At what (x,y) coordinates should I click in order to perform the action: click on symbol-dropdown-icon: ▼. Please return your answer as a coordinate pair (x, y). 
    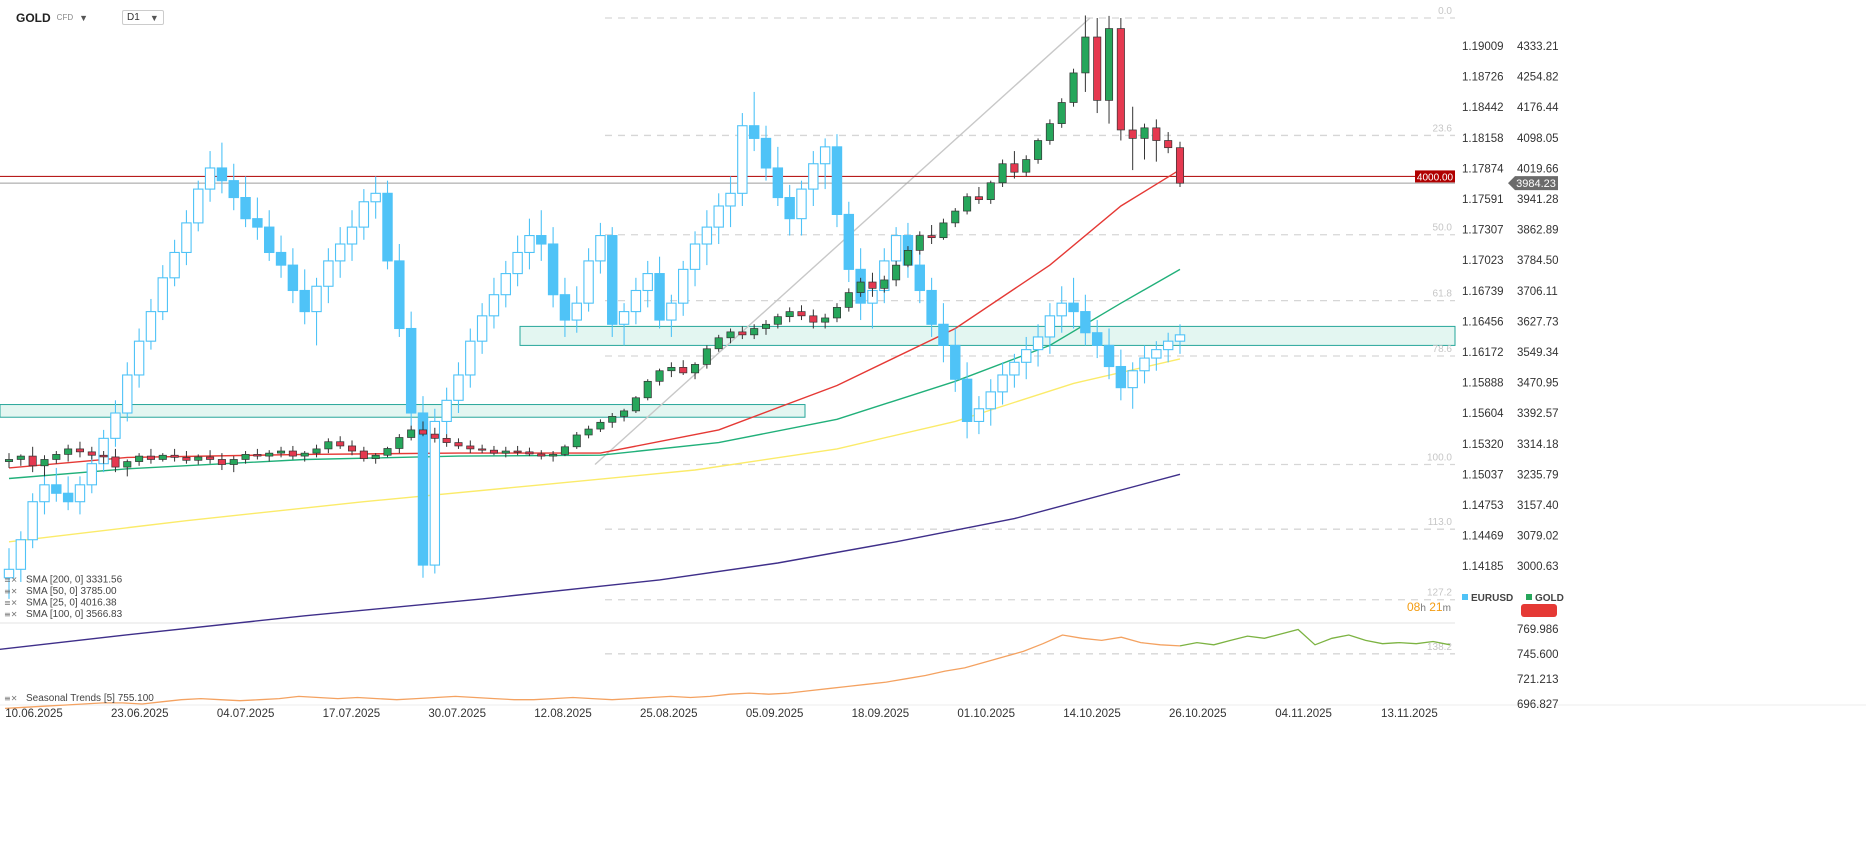
    Looking at the image, I should click on (84, 17).